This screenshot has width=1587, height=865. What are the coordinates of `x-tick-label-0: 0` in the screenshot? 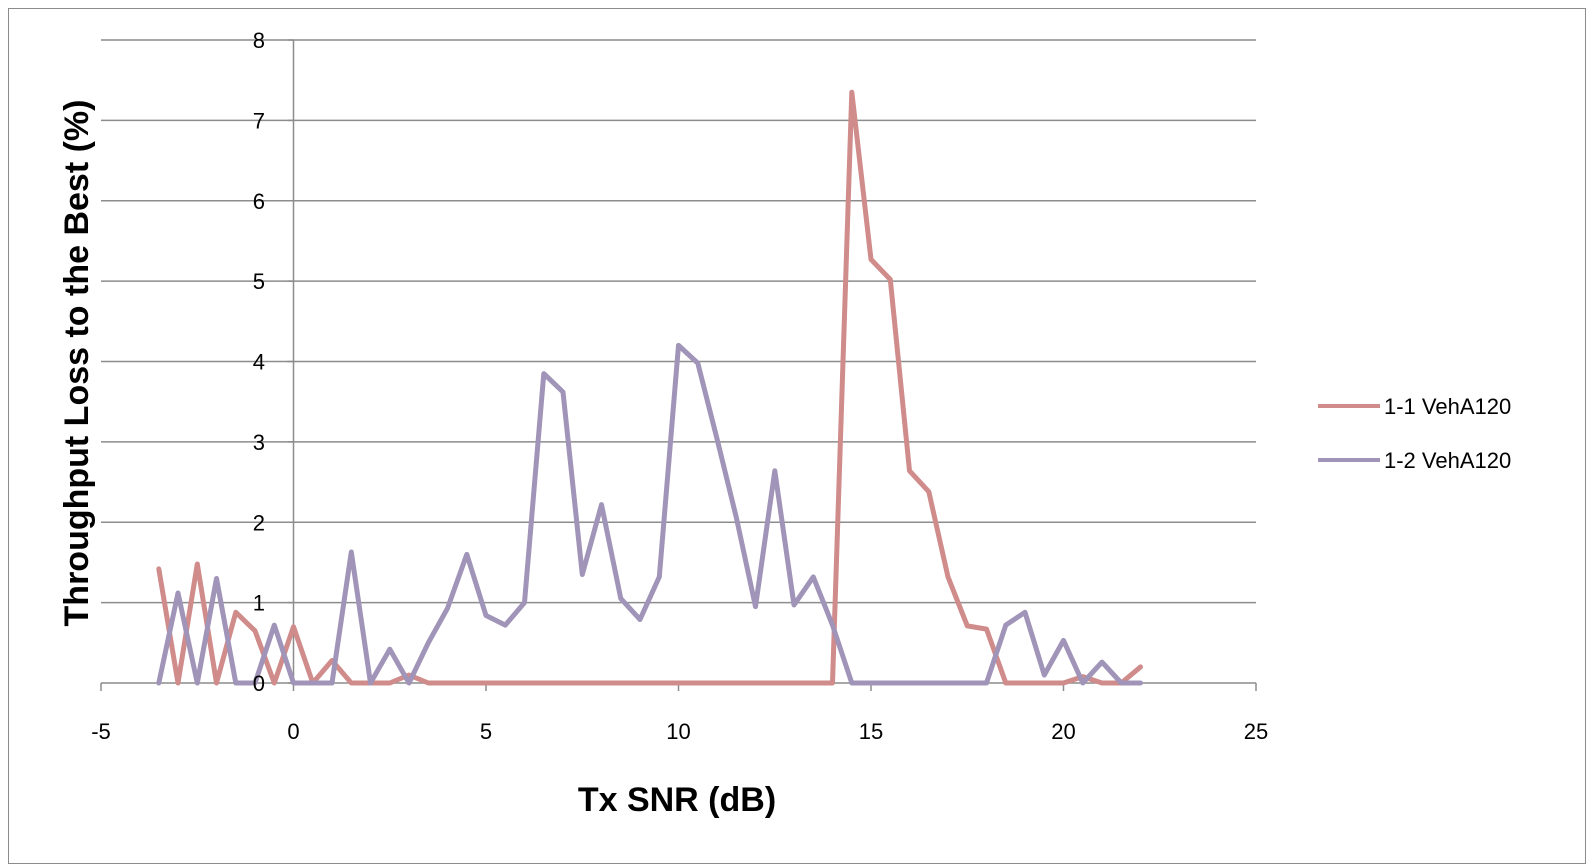 It's located at (293, 731).